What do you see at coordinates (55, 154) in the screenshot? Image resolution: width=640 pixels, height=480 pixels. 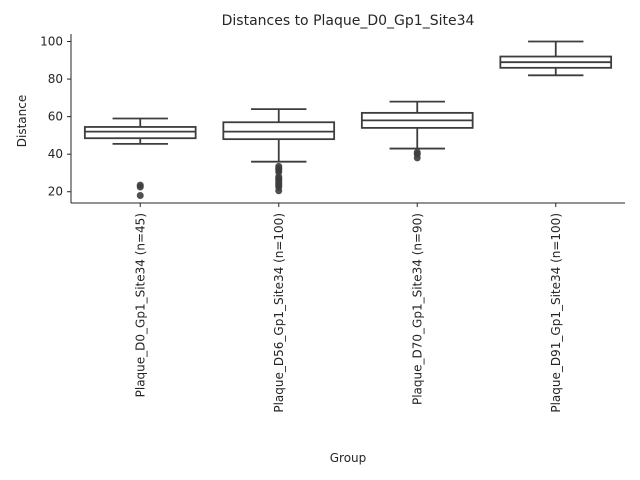 I see `y-tick-label: 40` at bounding box center [55, 154].